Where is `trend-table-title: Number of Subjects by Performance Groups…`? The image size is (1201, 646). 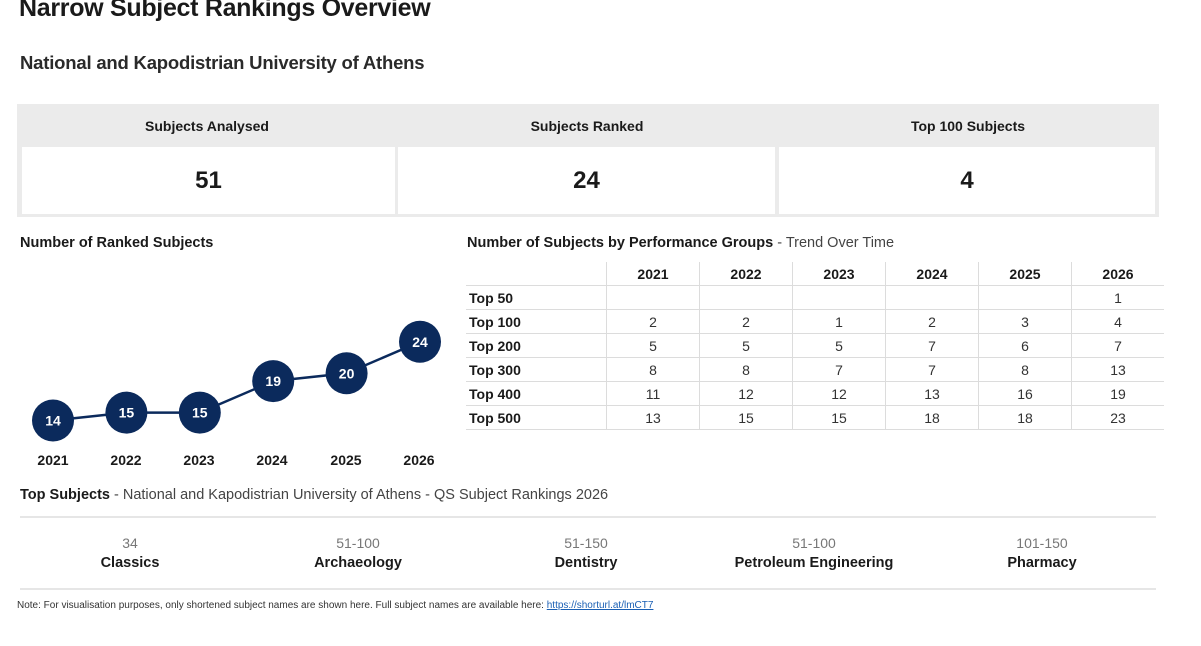
trend-table-title: Number of Subjects by Performance Groups… is located at coordinates (680, 243).